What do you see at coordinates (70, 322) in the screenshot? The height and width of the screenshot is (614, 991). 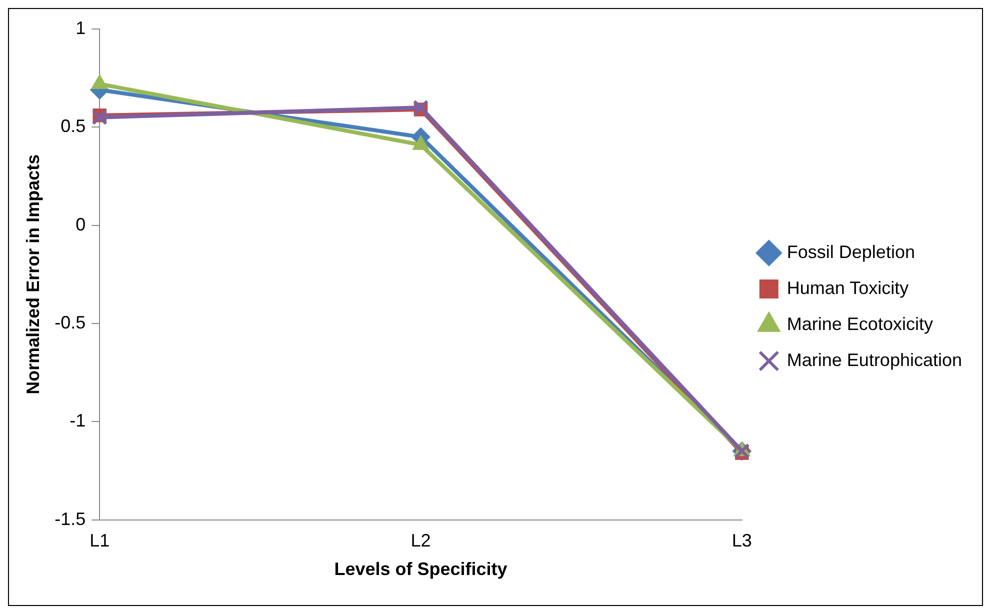 I see `y-tick-label: -0.5` at bounding box center [70, 322].